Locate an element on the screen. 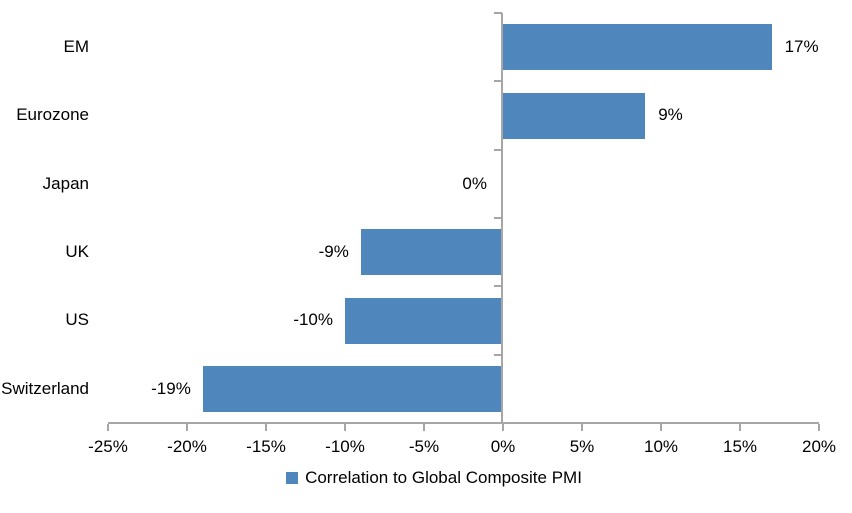 This screenshot has height=513, width=852. x-tick-label: 15% is located at coordinates (740, 446).